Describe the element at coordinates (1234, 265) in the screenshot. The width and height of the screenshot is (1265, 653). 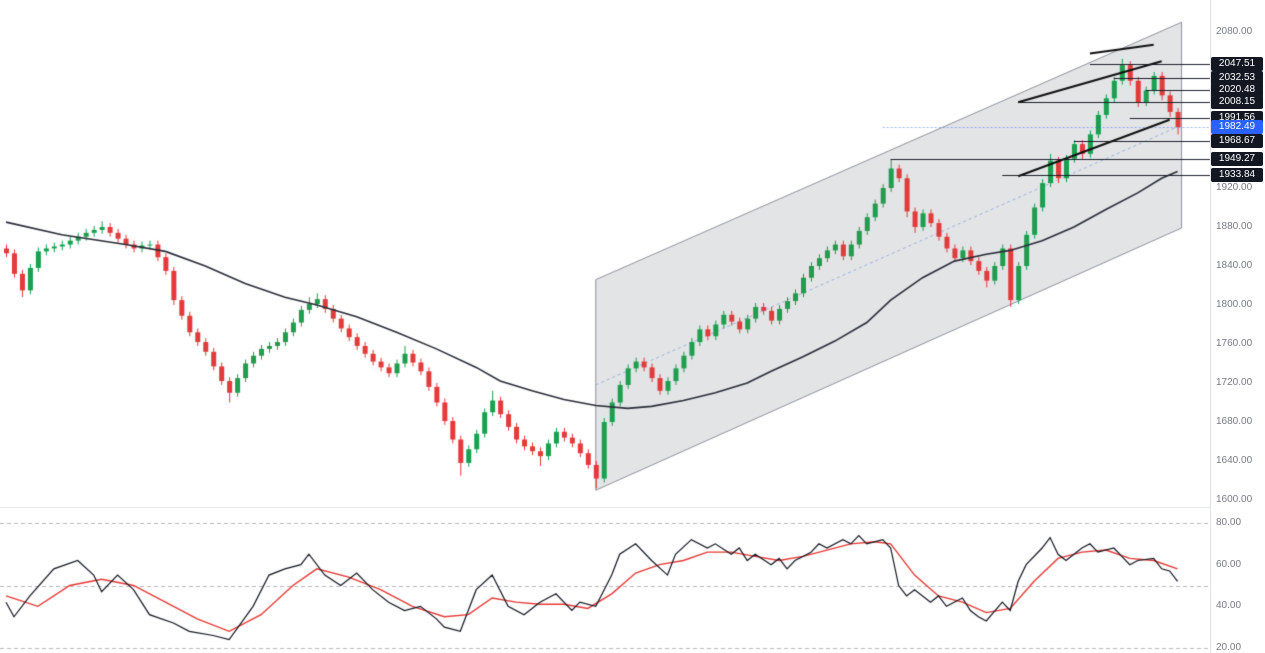
I see `y-axis-tick-label: 1840.00` at that location.